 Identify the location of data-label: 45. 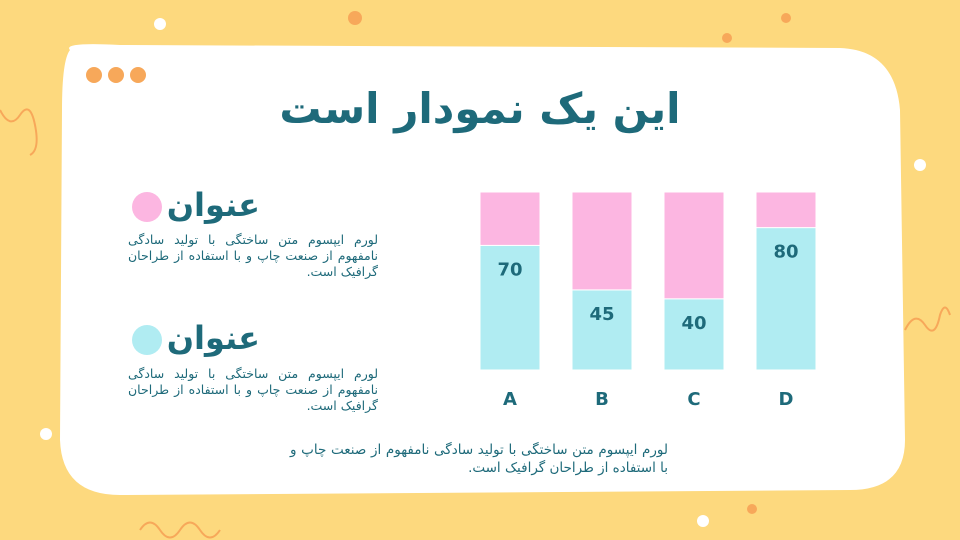
(601, 314).